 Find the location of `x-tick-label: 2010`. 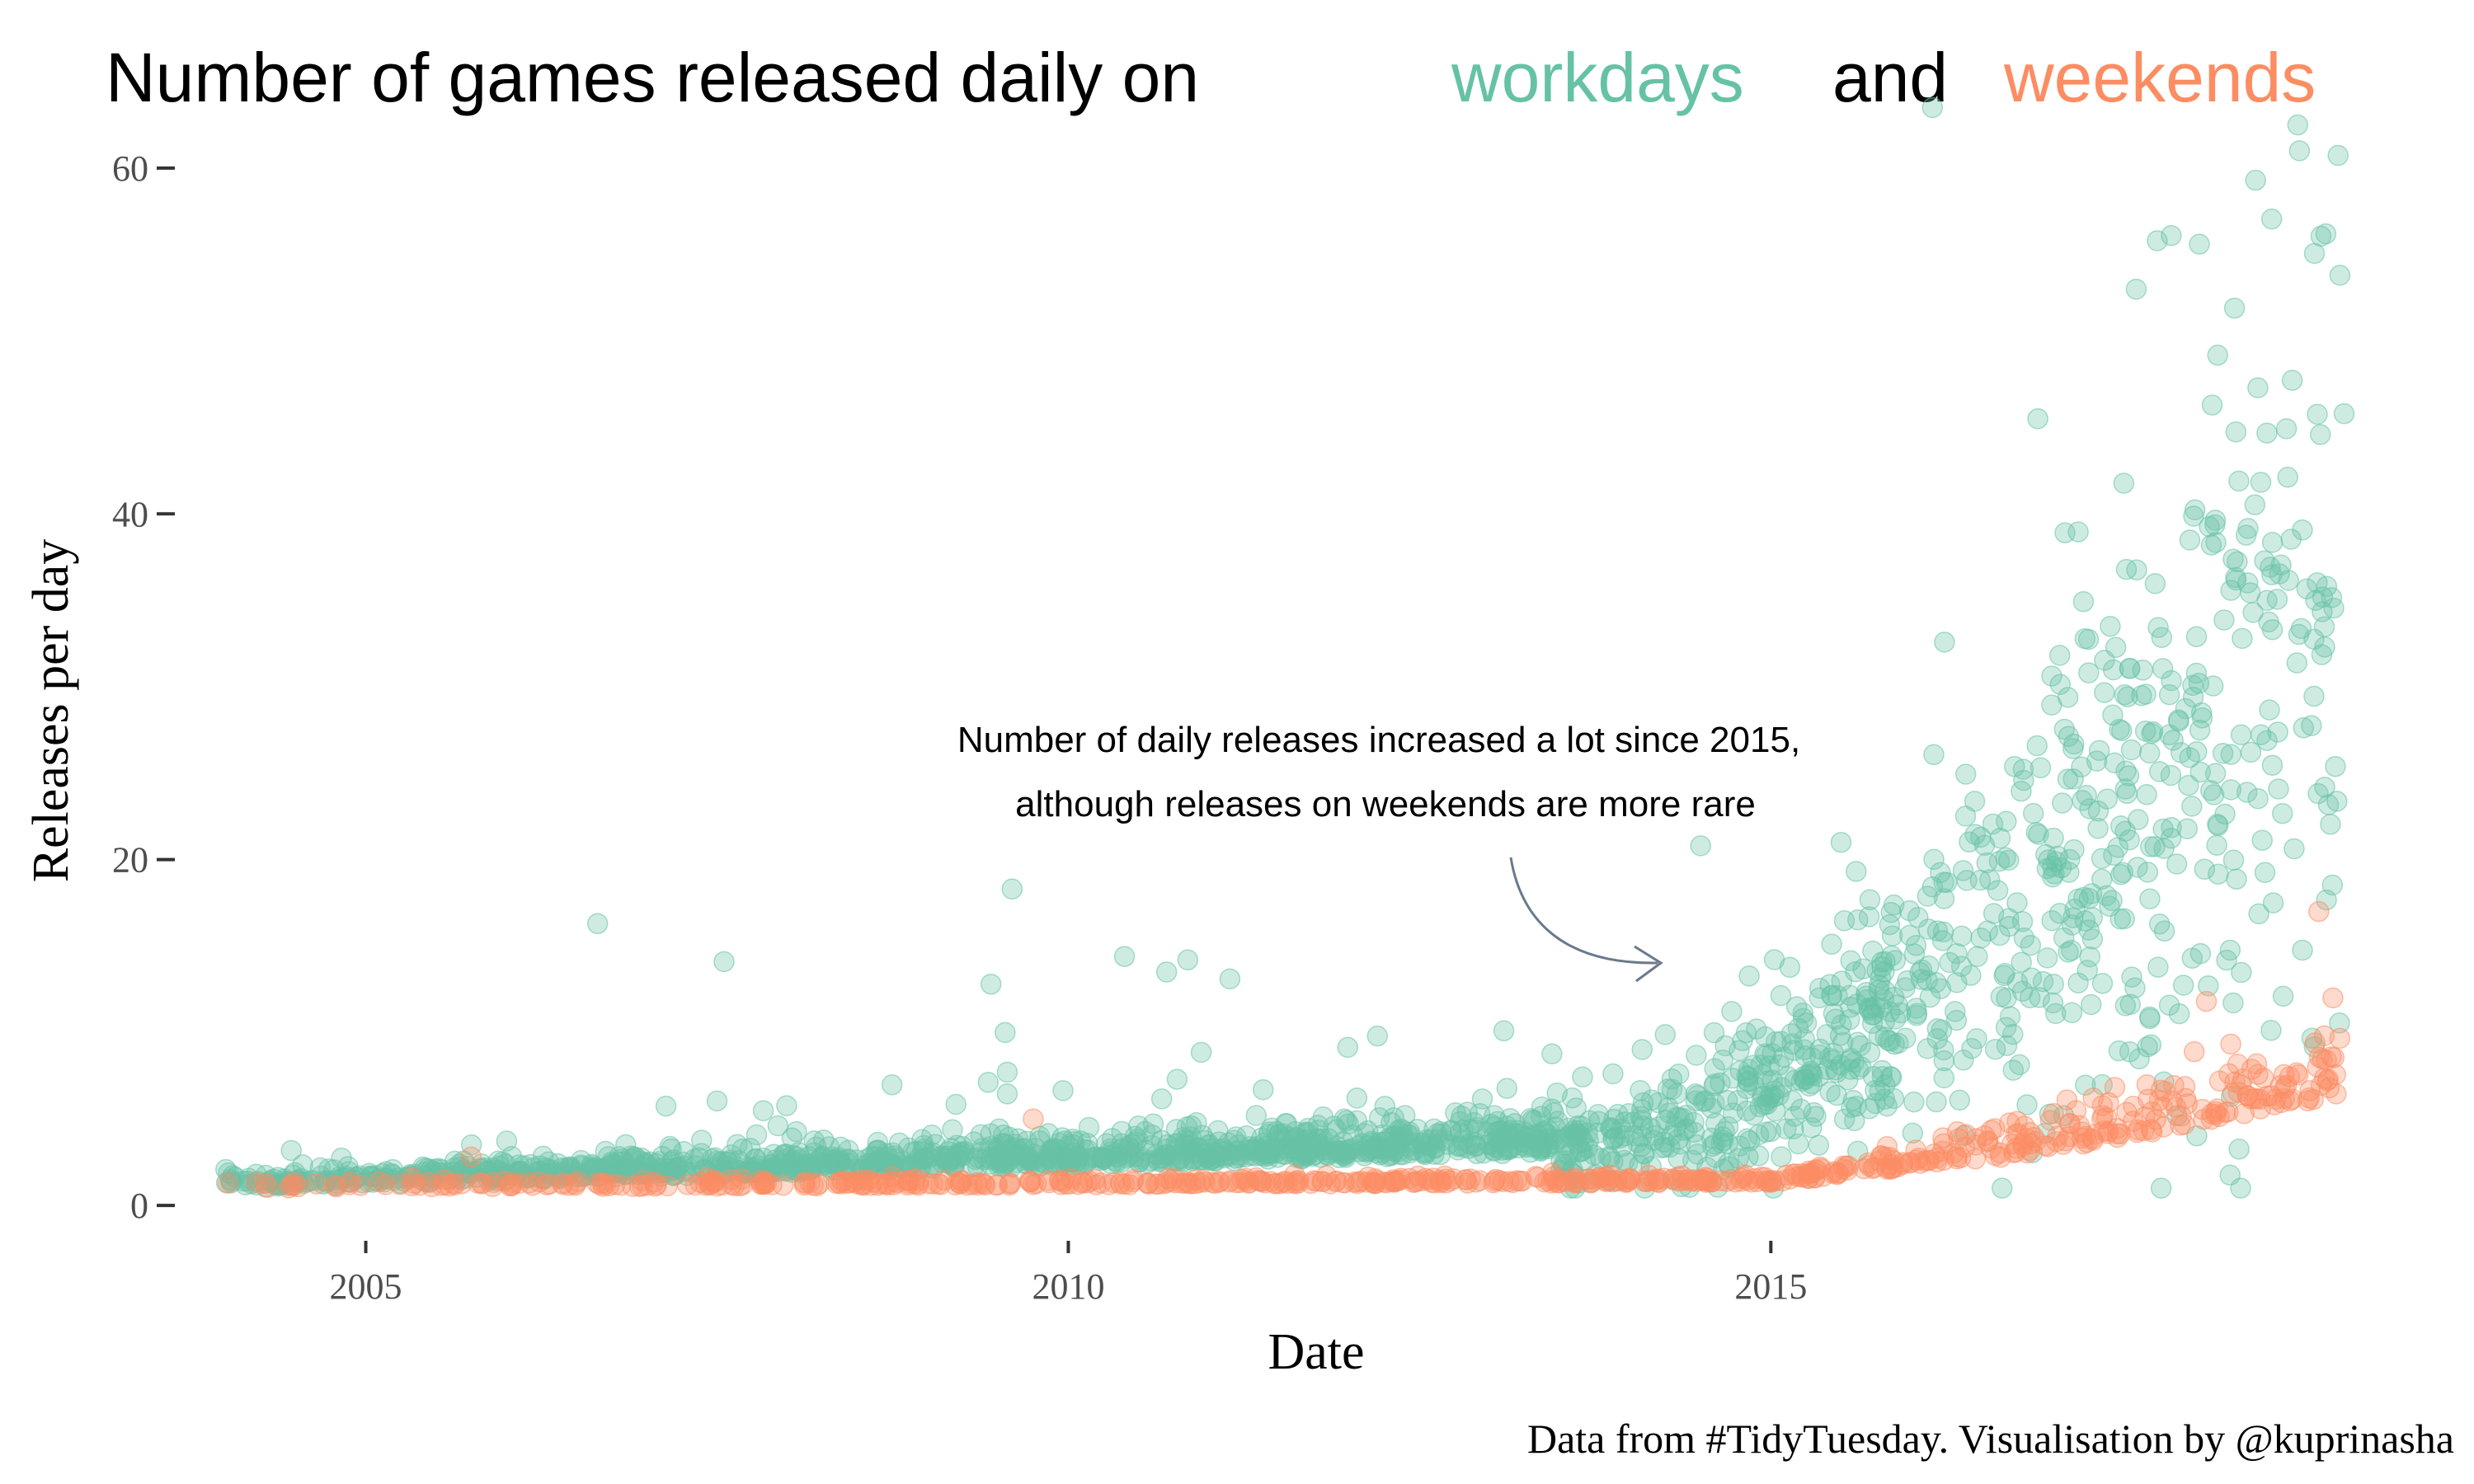

x-tick-label: 2010 is located at coordinates (1068, 1286).